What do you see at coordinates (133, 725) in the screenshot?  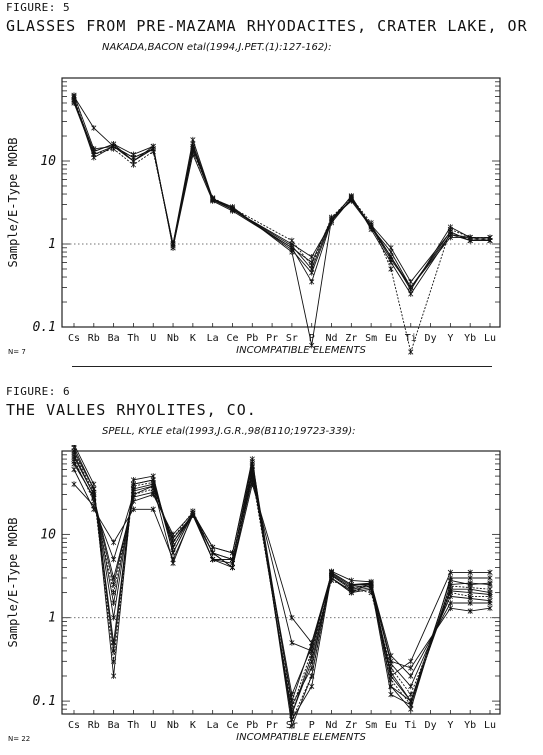 I see `x-tick-label: Th` at bounding box center [133, 725].